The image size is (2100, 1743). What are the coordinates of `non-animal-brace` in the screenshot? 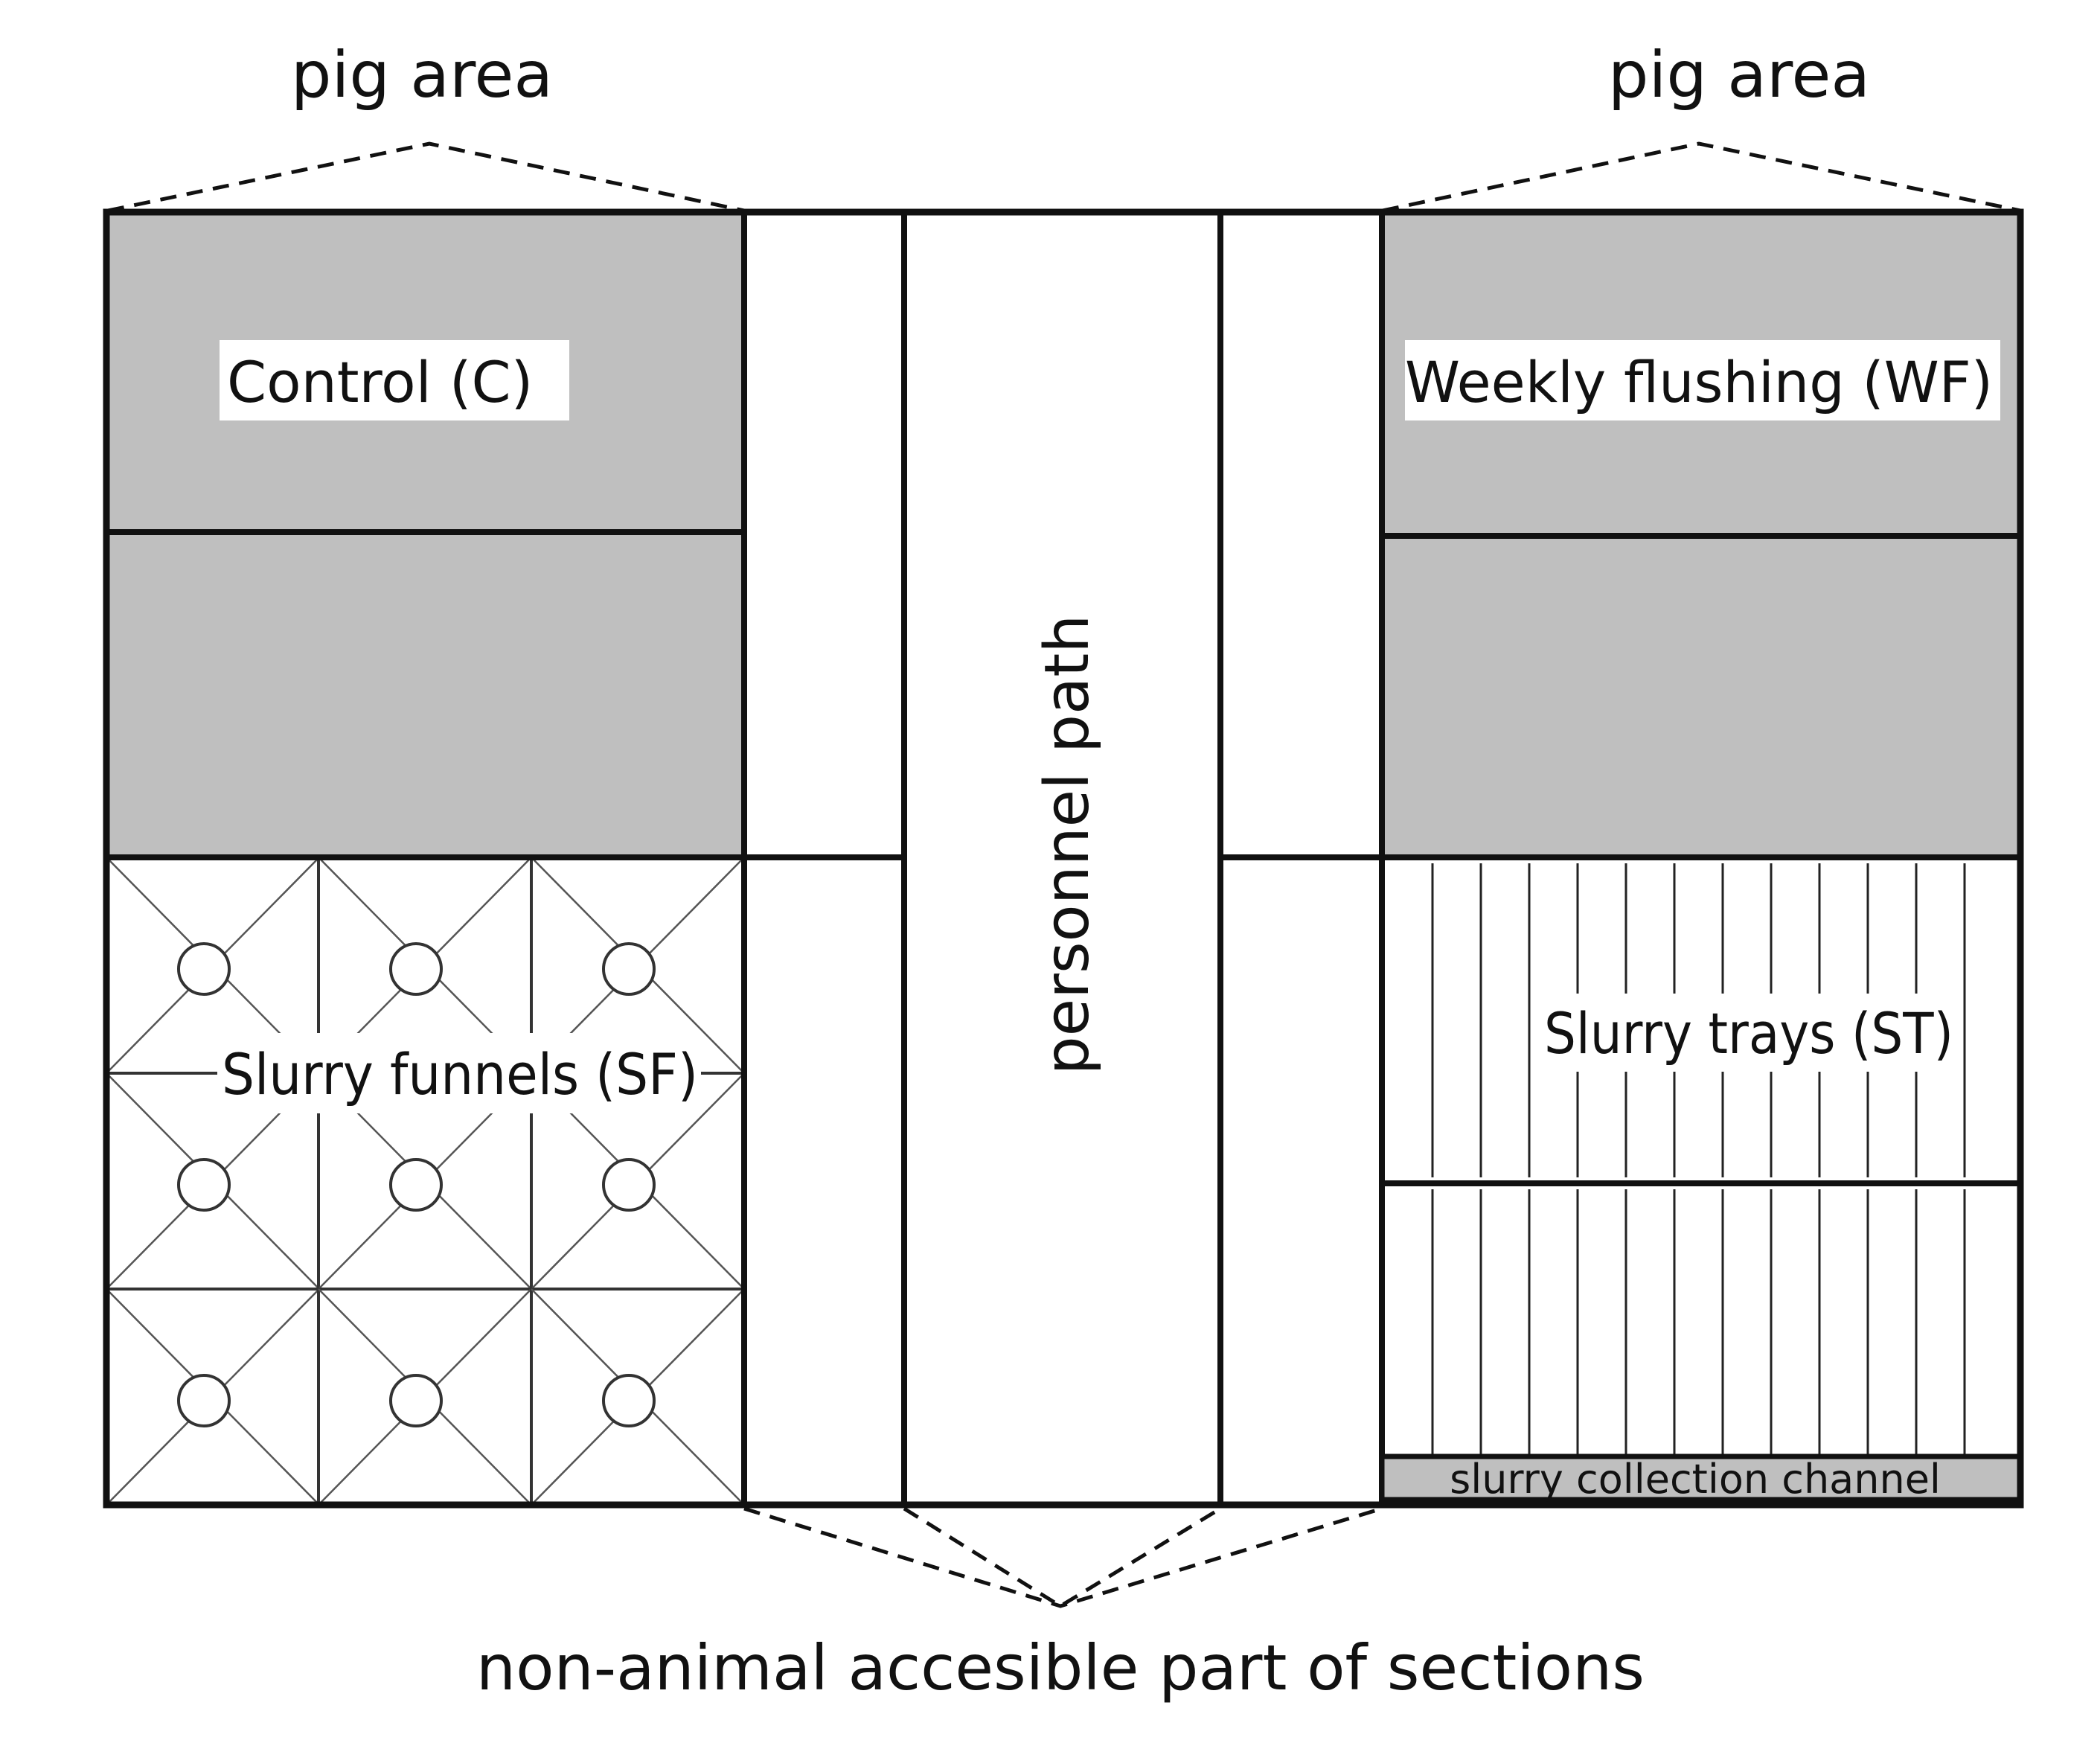 It's located at (1063, 1557).